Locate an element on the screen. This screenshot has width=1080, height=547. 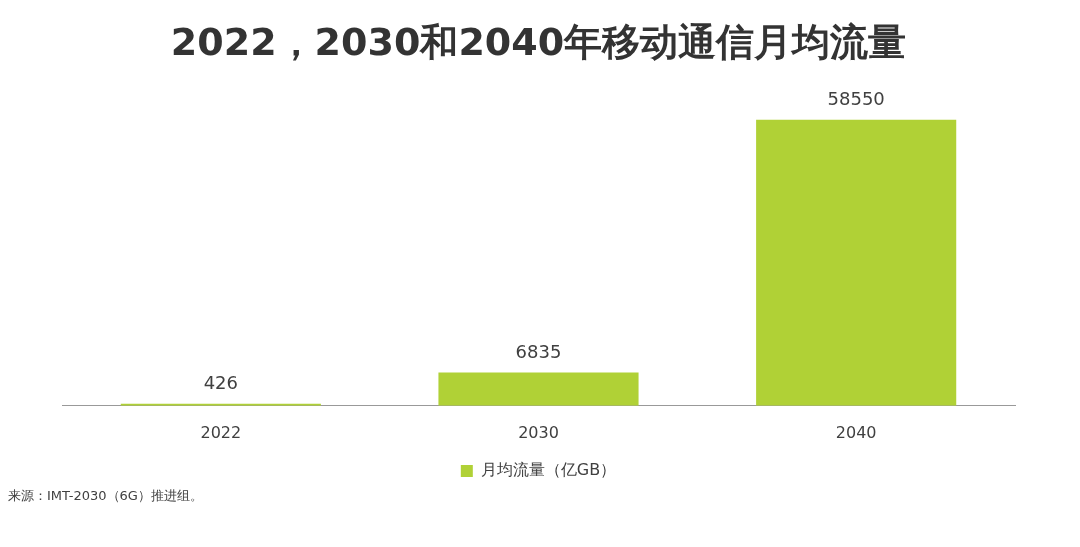
data-label: 6835 is located at coordinates (538, 352).